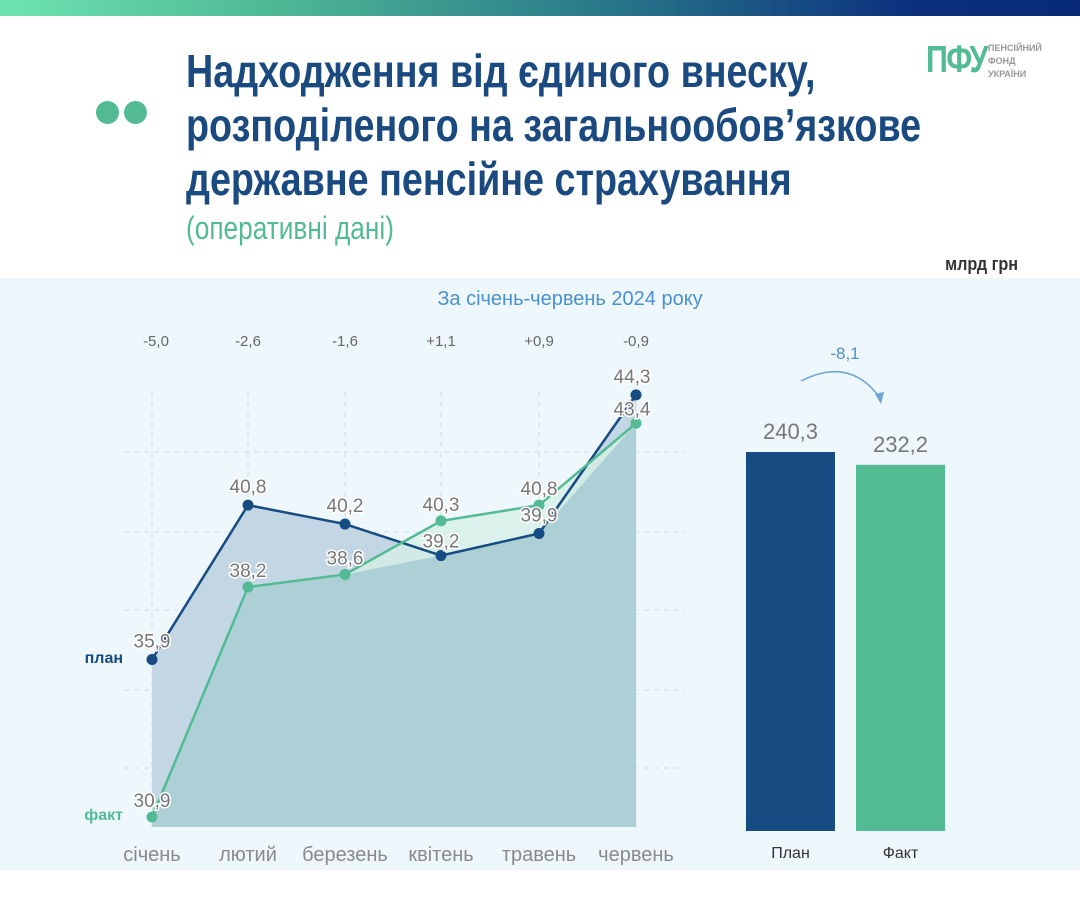 Image resolution: width=1080 pixels, height=904 pixels. Describe the element at coordinates (1015, 61) in the screenshot. I see `logo-text: ПЕНСІЙНИЙ ФОНД УКРАЇНИ` at that location.